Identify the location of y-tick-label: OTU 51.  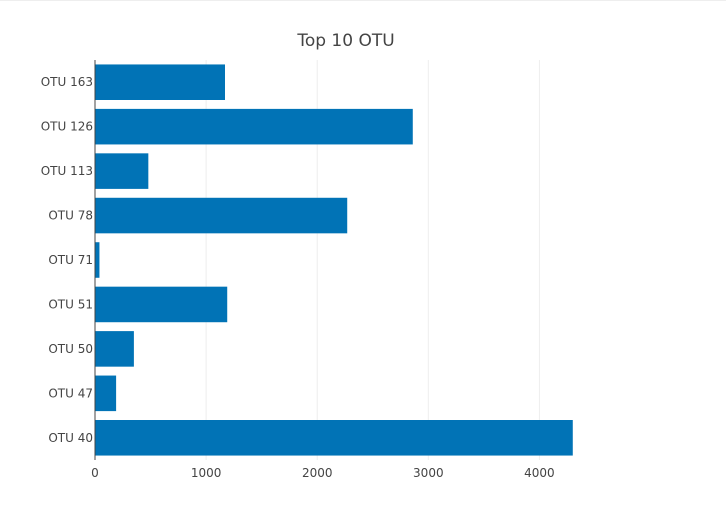
(70, 304).